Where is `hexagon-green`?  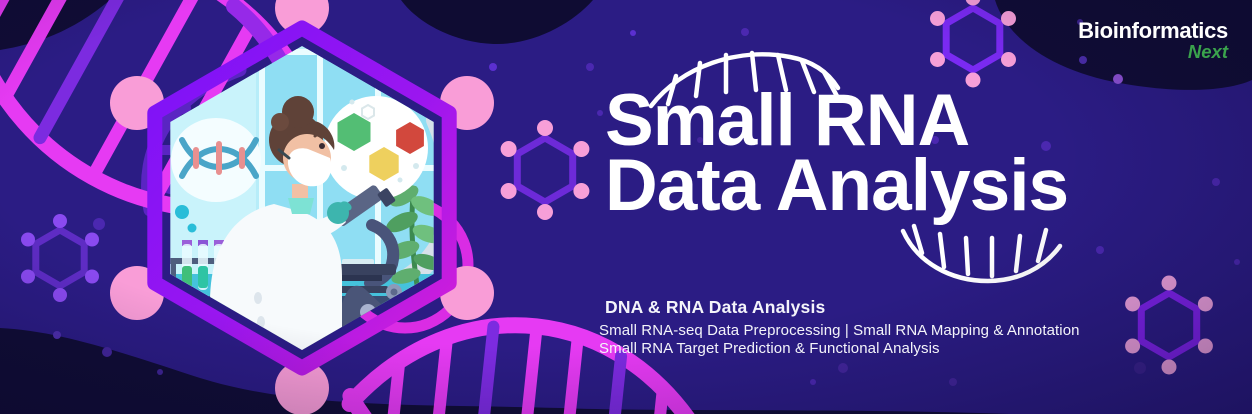
hexagon-green is located at coordinates (354, 132).